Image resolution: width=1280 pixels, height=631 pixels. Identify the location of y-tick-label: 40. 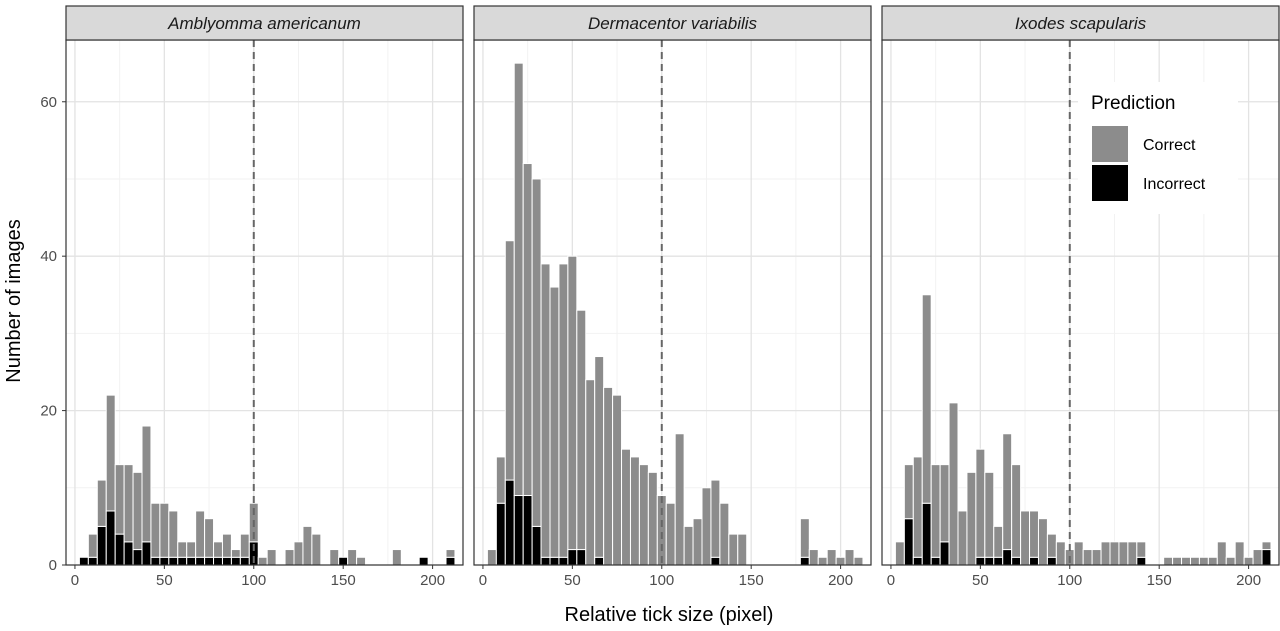
(48, 256).